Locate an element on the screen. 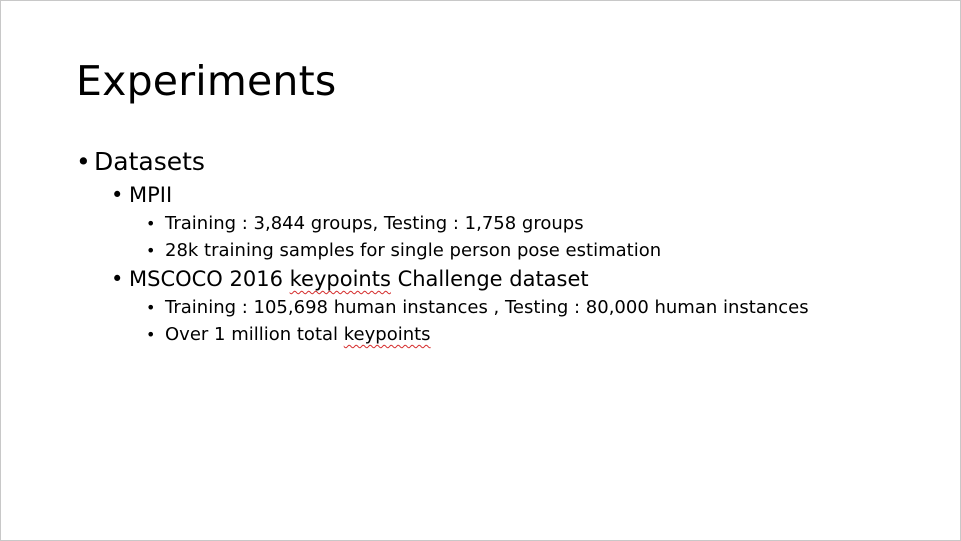 Image resolution: width=961 pixels, height=541 pixels. text-segment: MSCOCO 2016 is located at coordinates (209, 279).